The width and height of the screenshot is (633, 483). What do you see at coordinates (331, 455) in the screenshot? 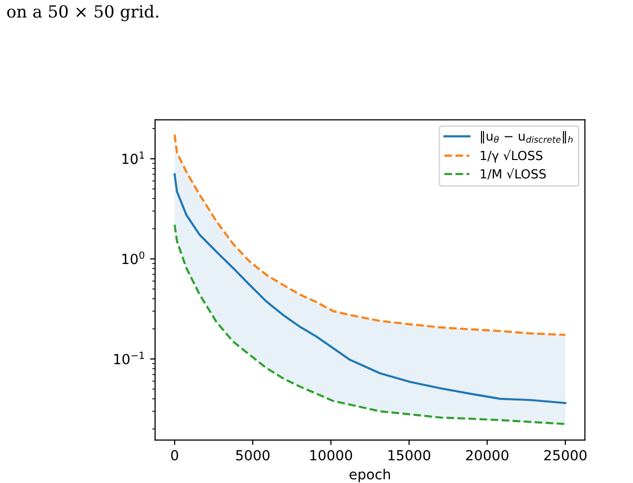
I see `x-tick-label: 10000` at bounding box center [331, 455].